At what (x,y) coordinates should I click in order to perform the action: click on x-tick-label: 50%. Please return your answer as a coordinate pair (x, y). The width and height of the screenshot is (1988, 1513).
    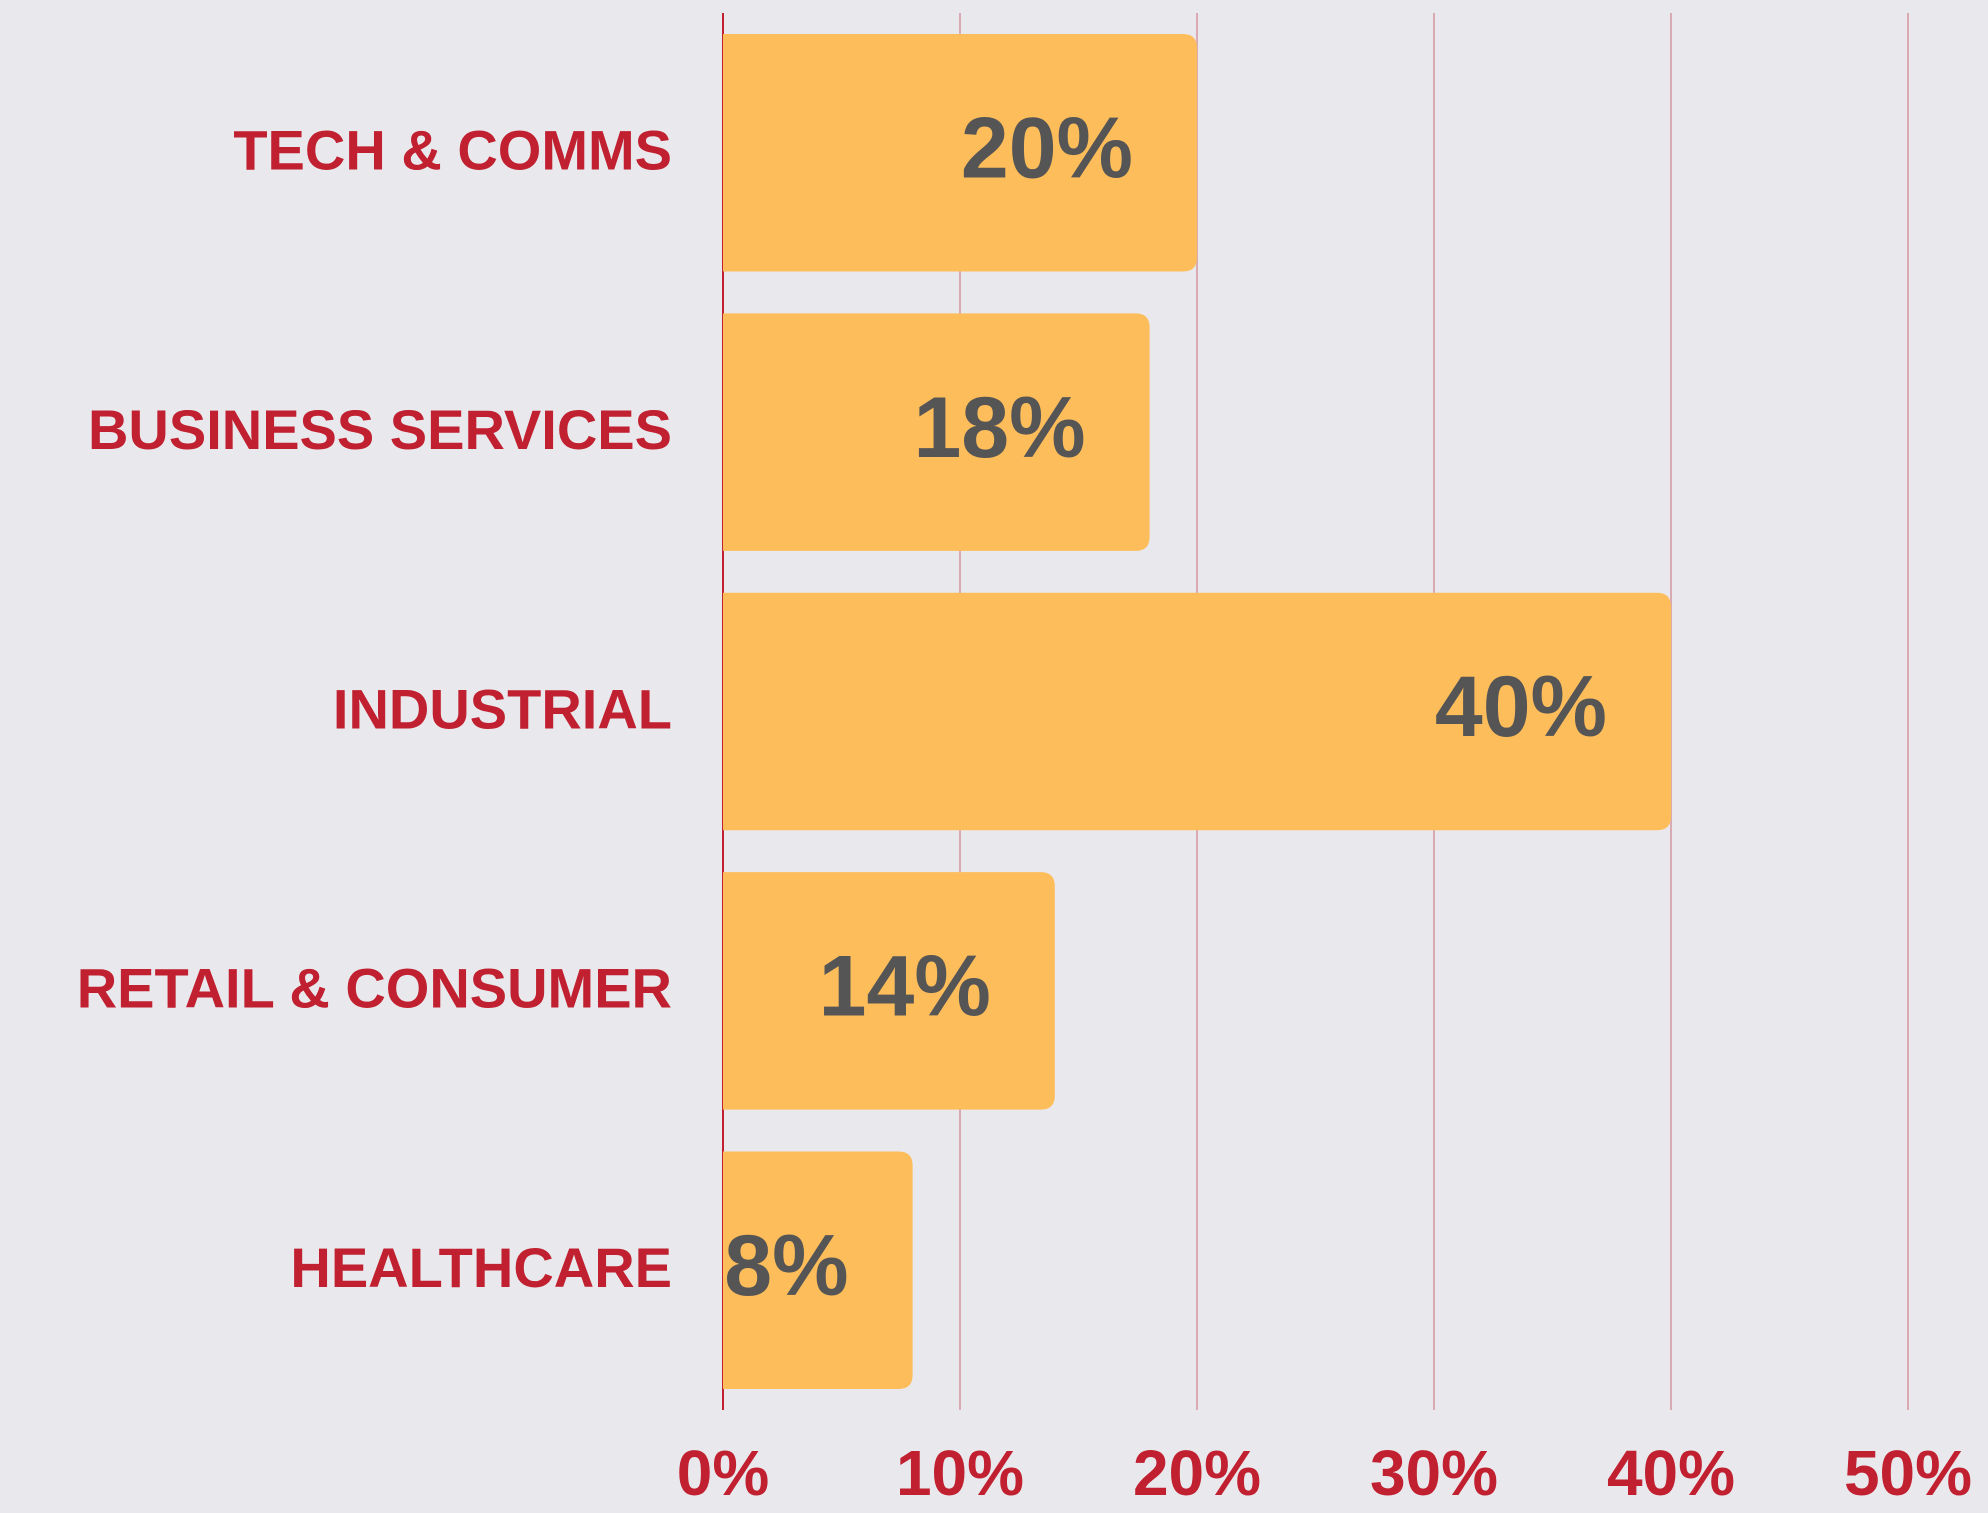
    Looking at the image, I should click on (1908, 1473).